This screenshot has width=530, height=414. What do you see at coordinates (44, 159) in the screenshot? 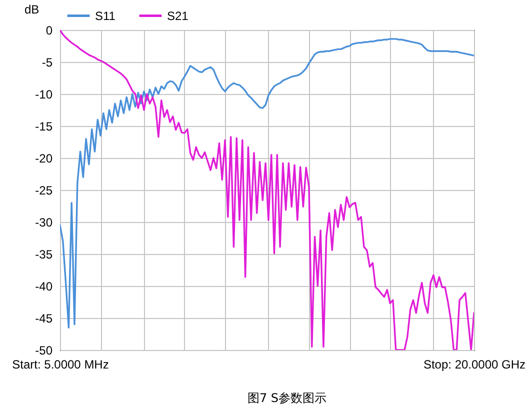
I see `y-tick-label: -20` at bounding box center [44, 159].